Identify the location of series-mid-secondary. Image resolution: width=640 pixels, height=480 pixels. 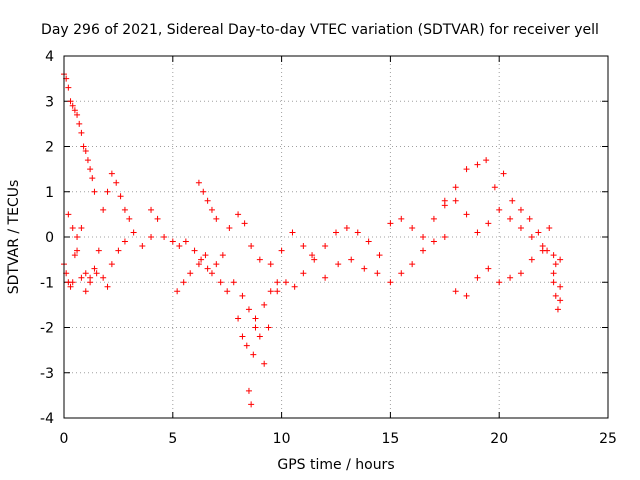
(227, 287).